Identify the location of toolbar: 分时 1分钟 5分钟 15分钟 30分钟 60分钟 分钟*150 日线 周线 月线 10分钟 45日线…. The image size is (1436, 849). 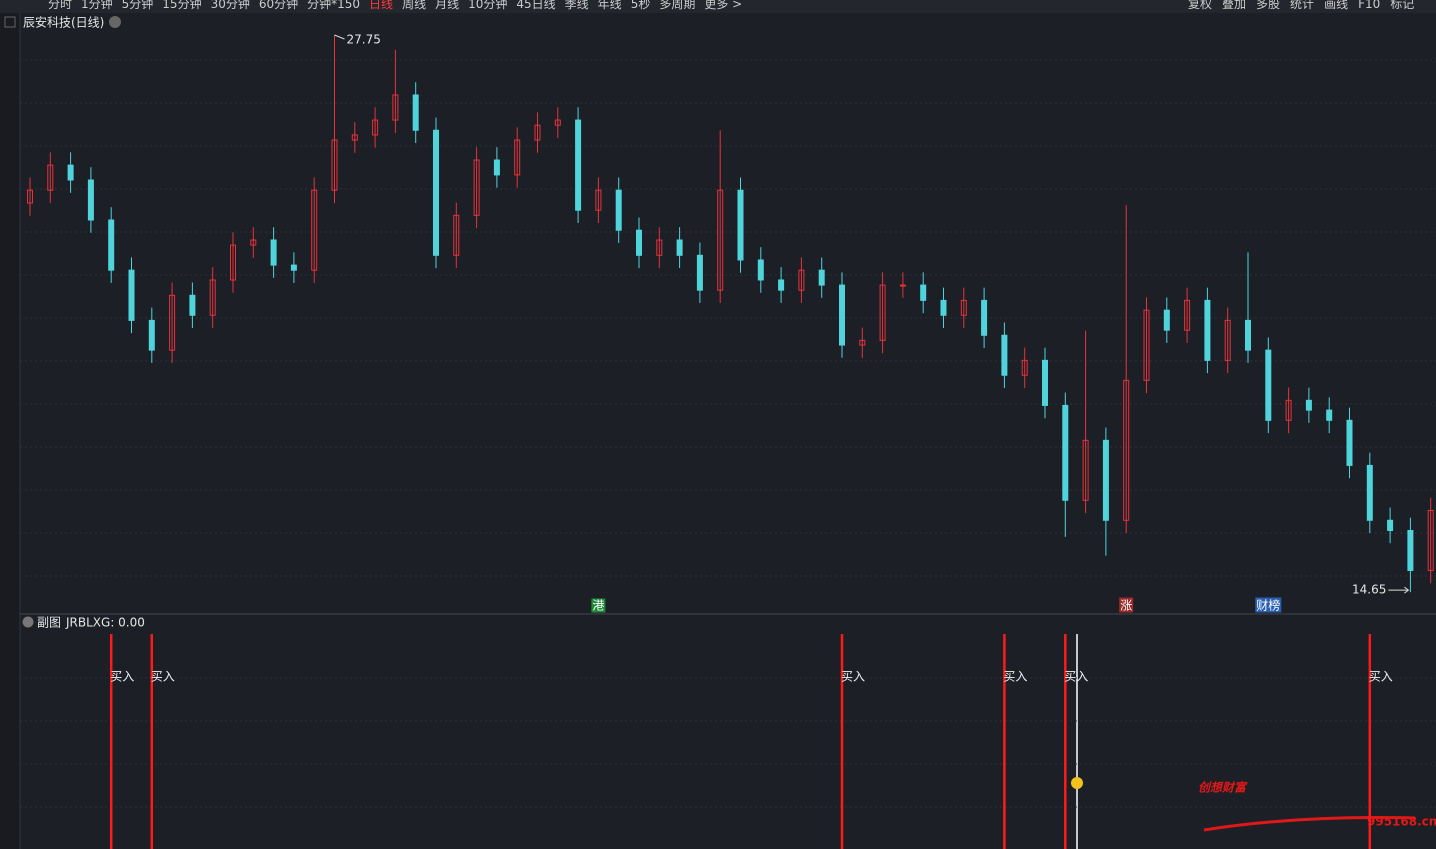
(718, 6).